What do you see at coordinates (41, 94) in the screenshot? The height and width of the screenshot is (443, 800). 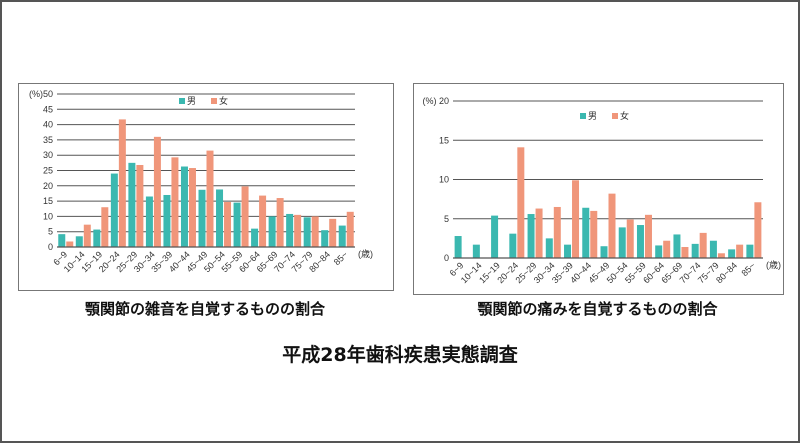 I see `y-tick-label: (%)50` at bounding box center [41, 94].